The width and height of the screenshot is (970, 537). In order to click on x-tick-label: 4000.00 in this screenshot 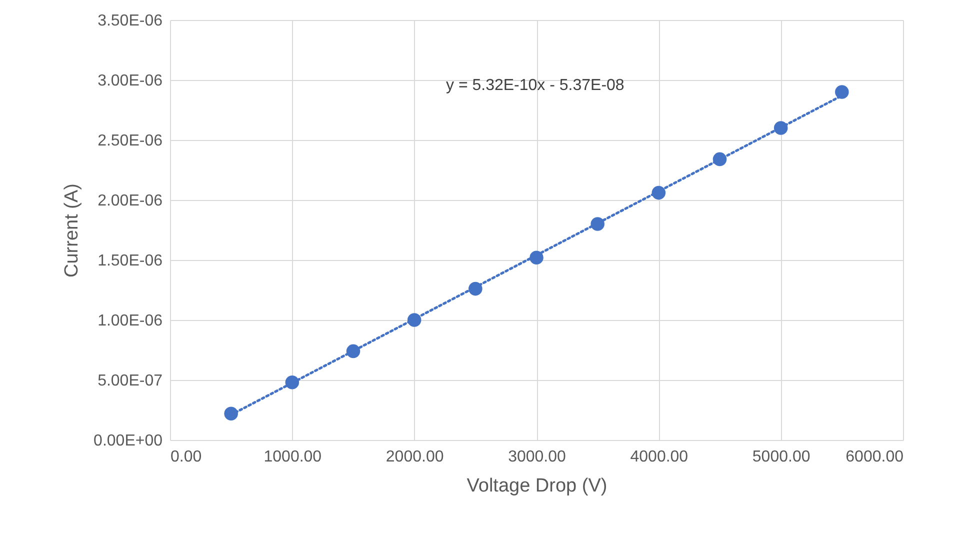, I will do `click(659, 457)`.